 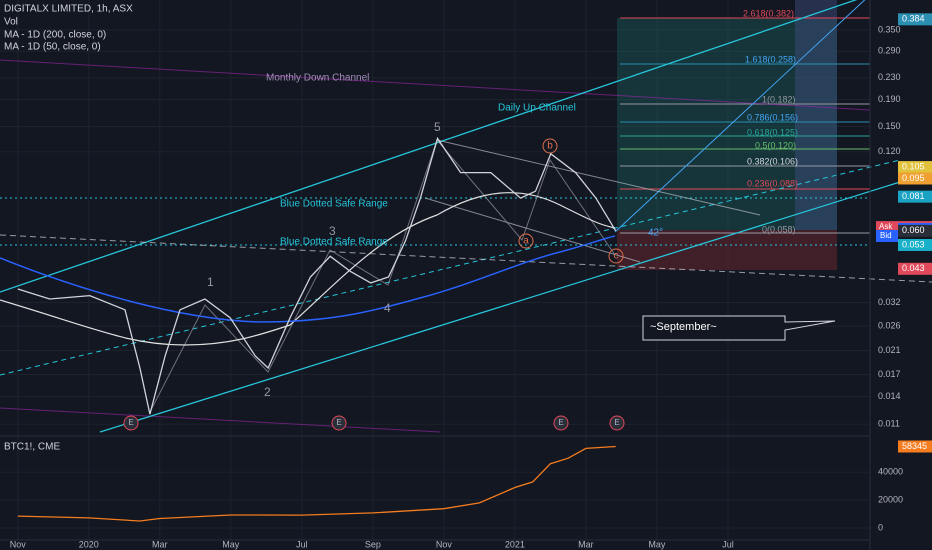 What do you see at coordinates (880, 527) in the screenshot?
I see `y-tick-label: 0` at bounding box center [880, 527].